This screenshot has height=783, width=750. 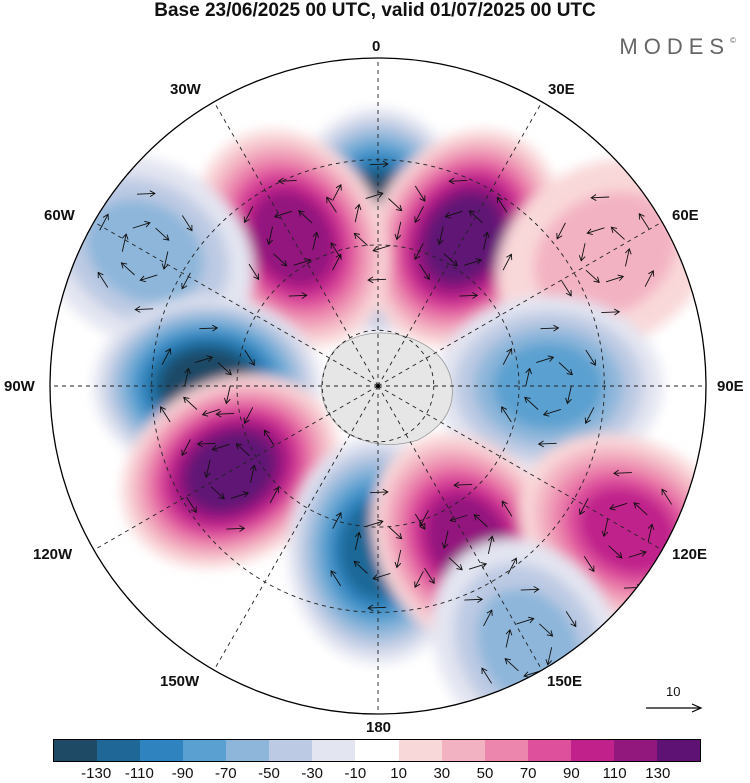 What do you see at coordinates (180, 681) in the screenshot?
I see `lon-label-150w: 150W` at bounding box center [180, 681].